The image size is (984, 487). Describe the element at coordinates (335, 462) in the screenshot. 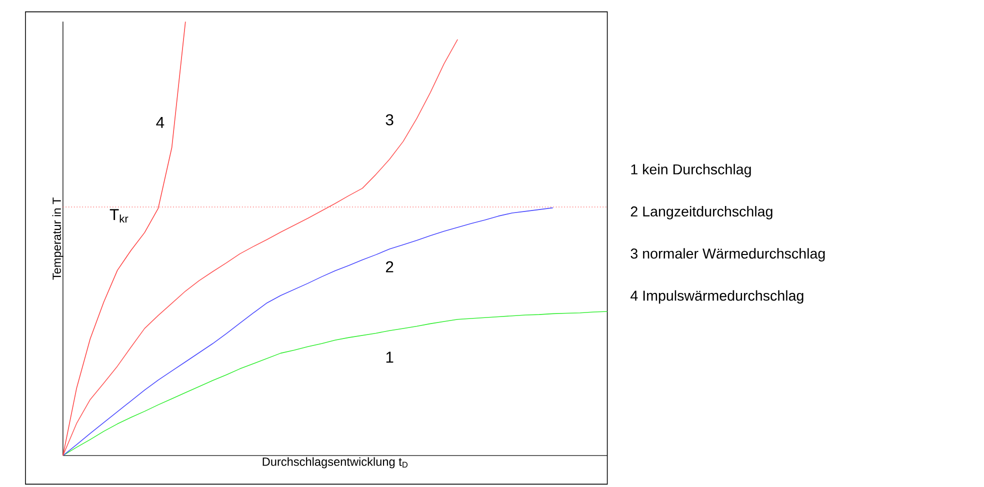

I see `x-axis-title: Durchschlagsentwicklung t$_{D}$` at that location.